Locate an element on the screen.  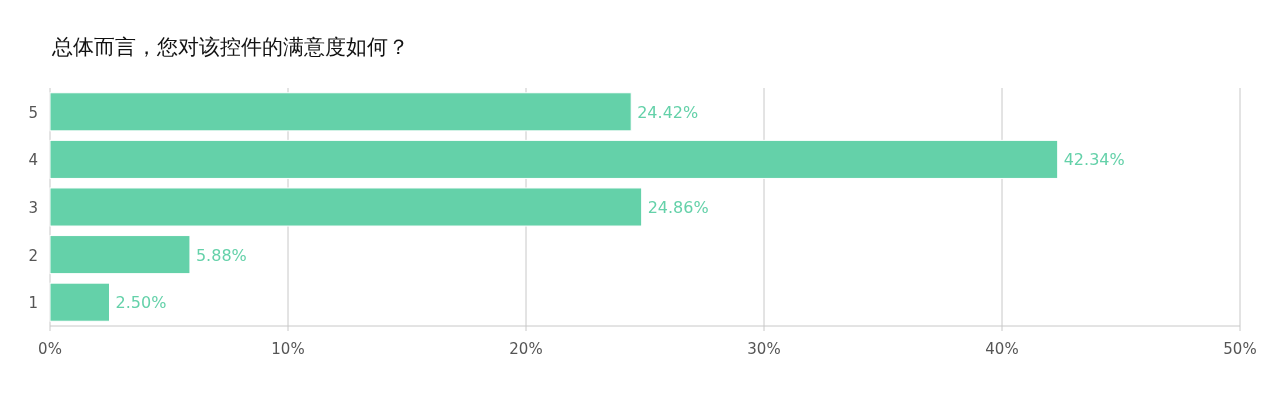
x-tick-label: 10% is located at coordinates (288, 349).